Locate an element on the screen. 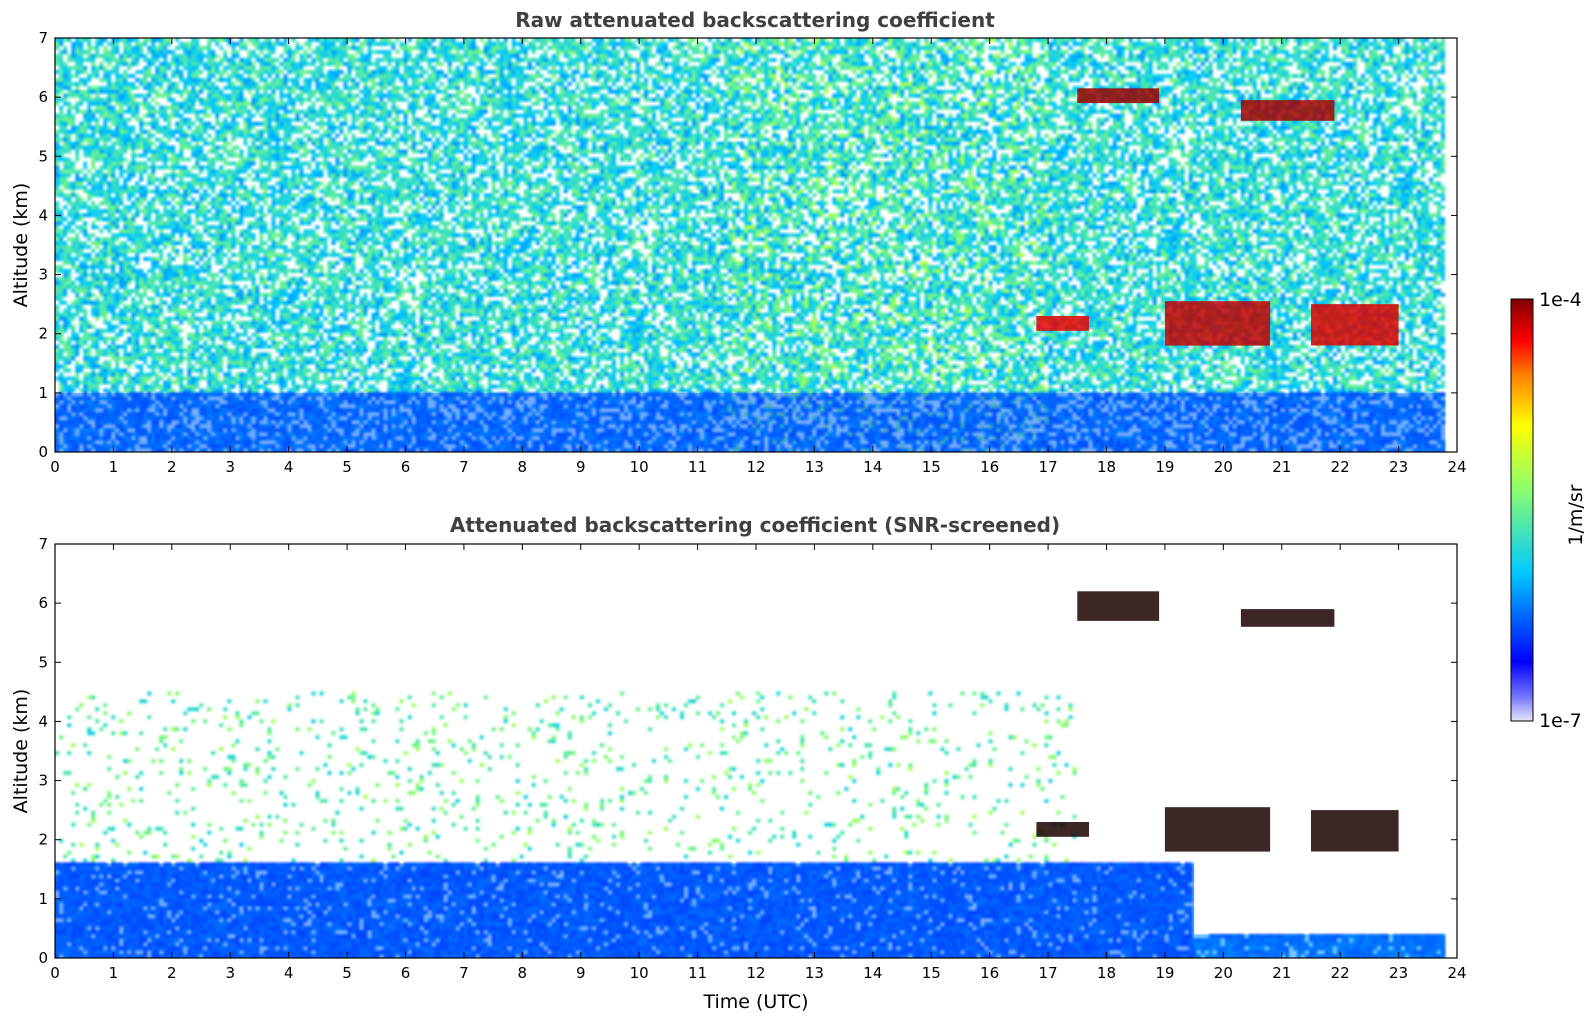 Image resolution: width=1595 pixels, height=1020 pixels. colorbar-min-label: 1e-7 is located at coordinates (1560, 721).